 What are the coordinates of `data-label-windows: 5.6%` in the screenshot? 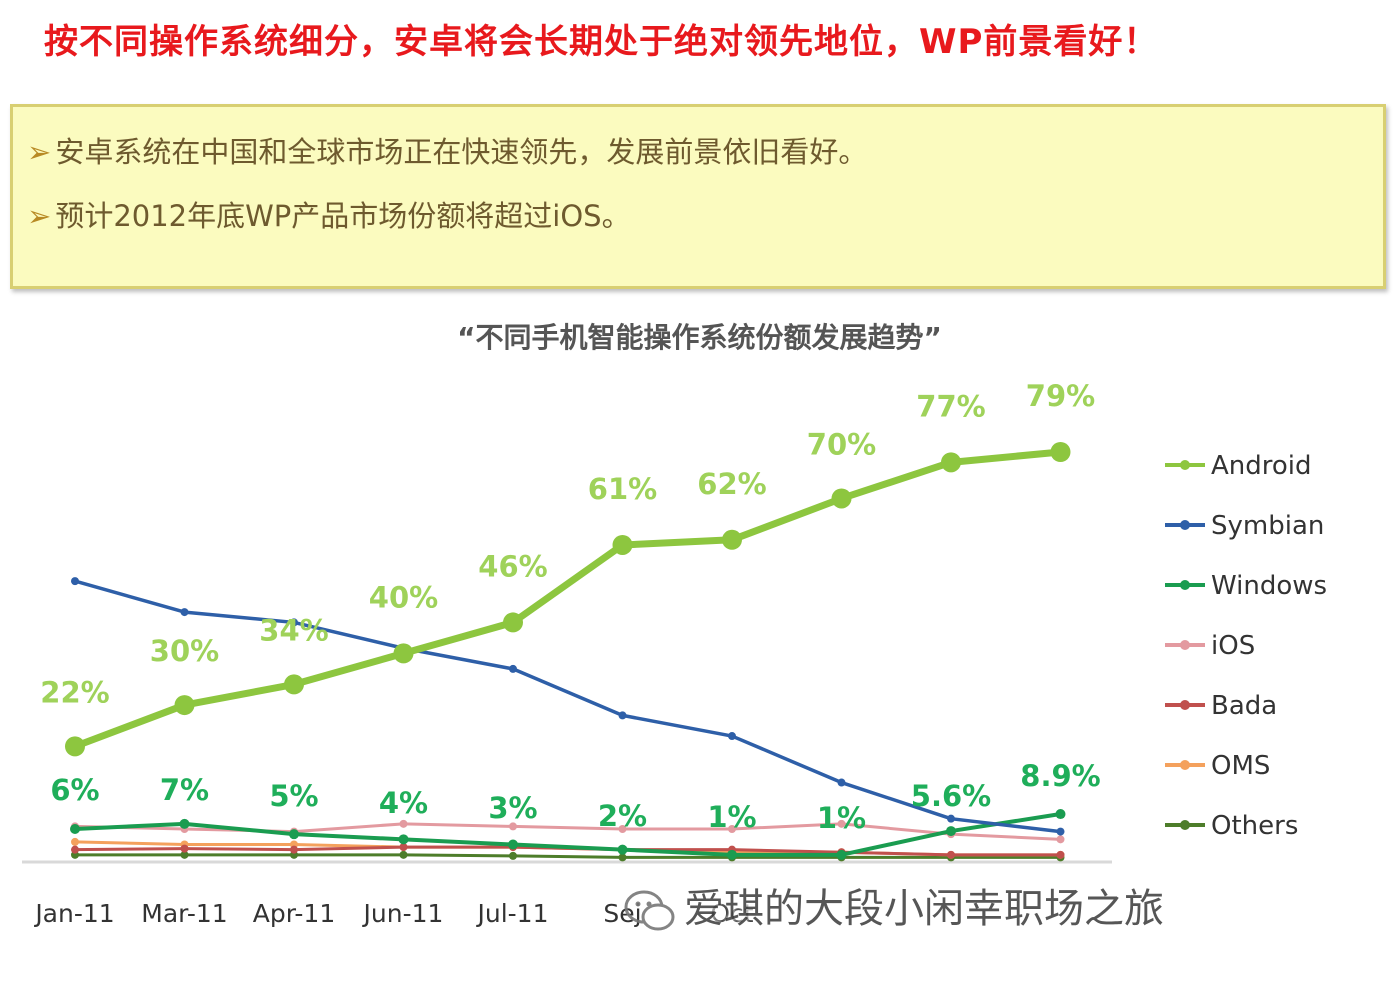 It's located at (951, 796).